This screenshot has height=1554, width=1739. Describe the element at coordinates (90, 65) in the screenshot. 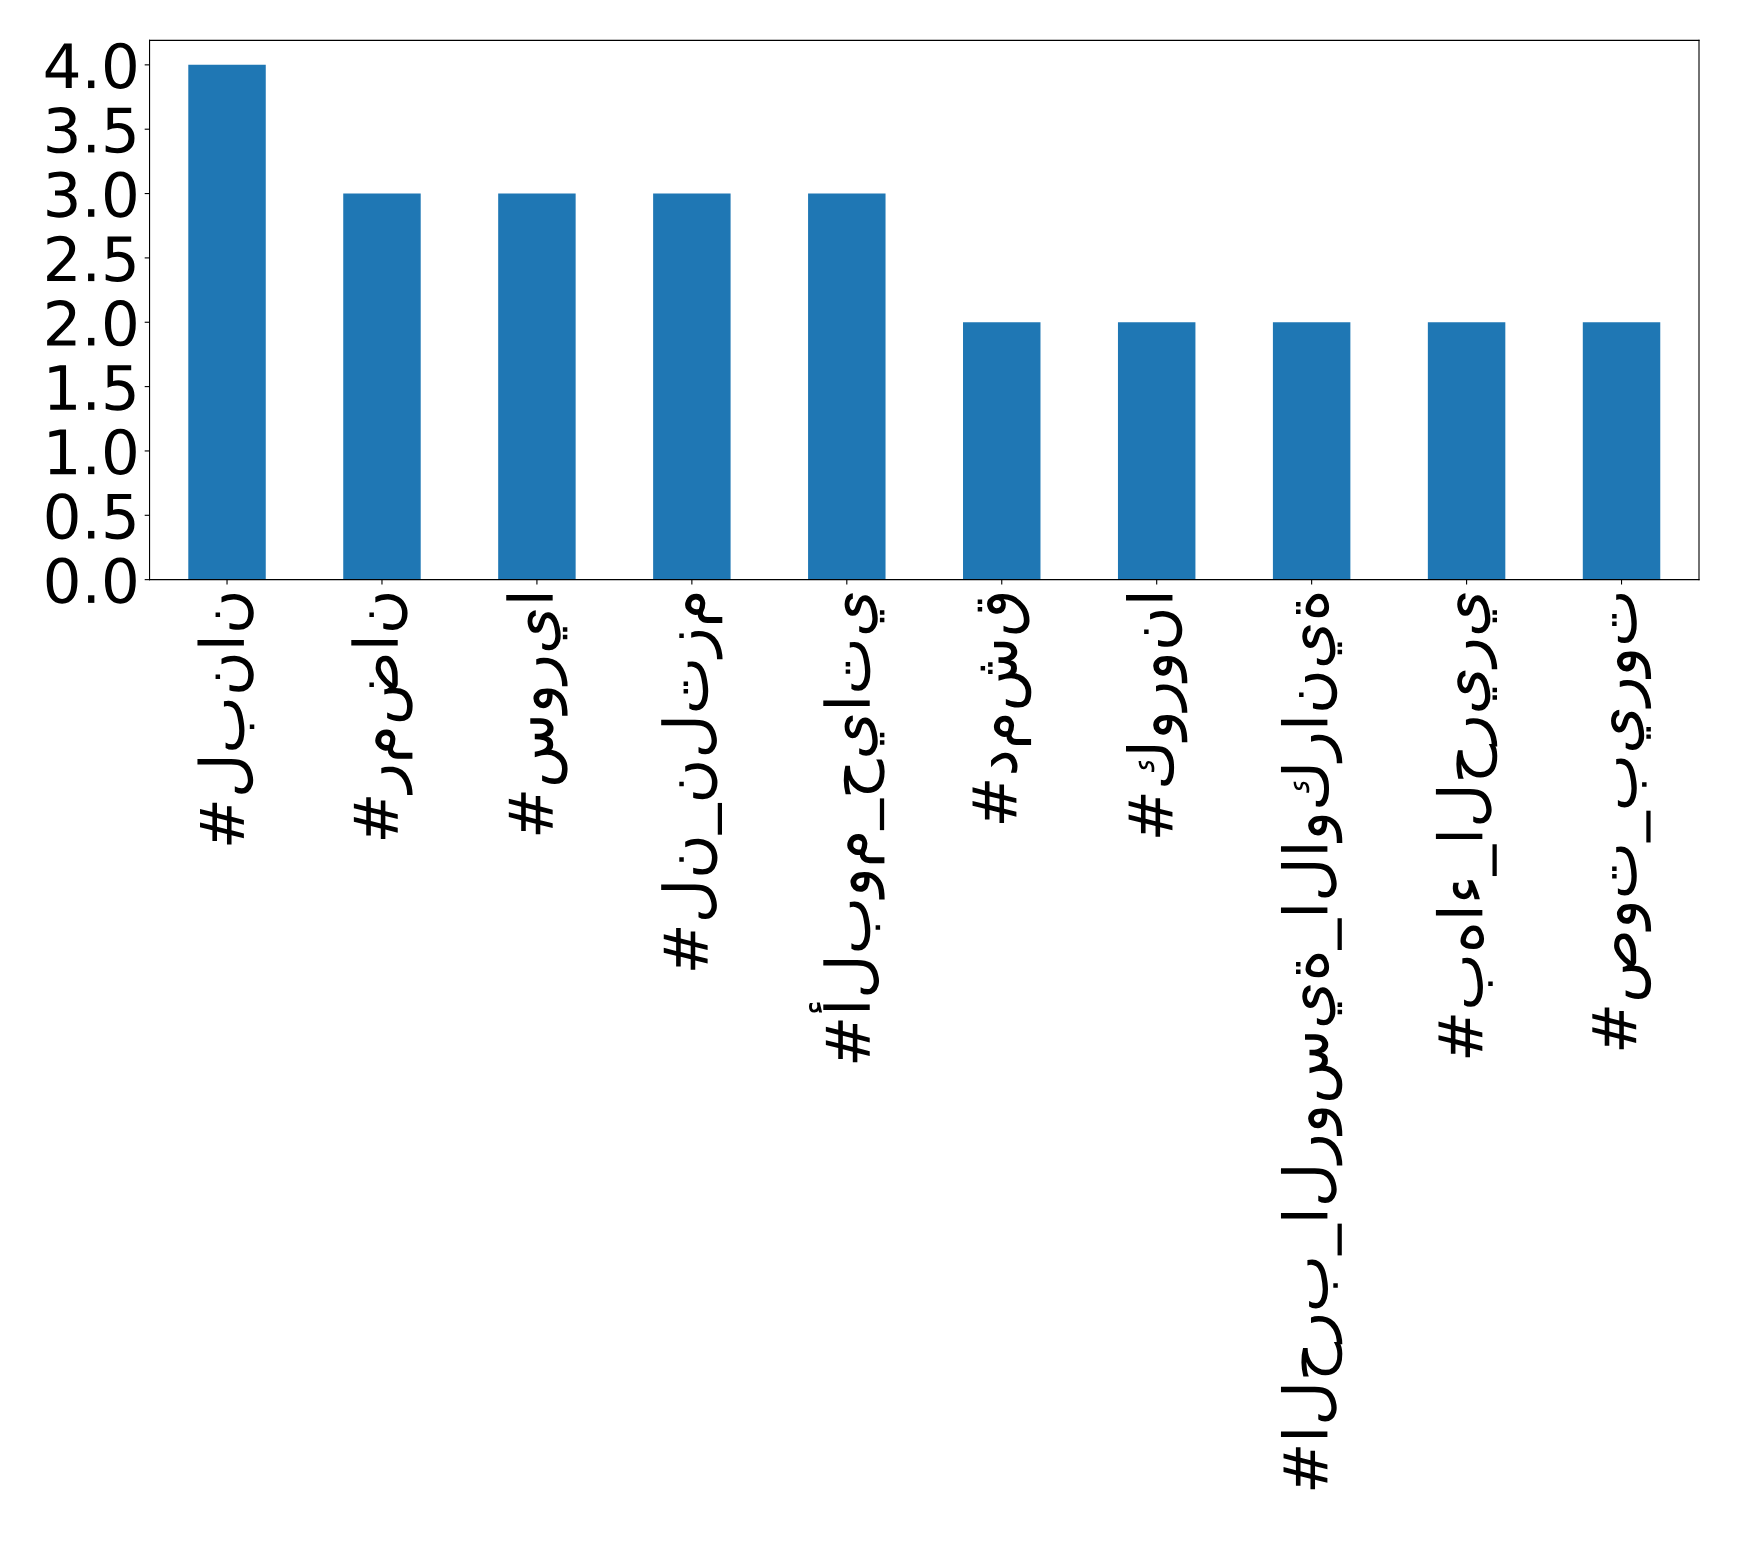

I see `y-tick-label: 4.0` at that location.